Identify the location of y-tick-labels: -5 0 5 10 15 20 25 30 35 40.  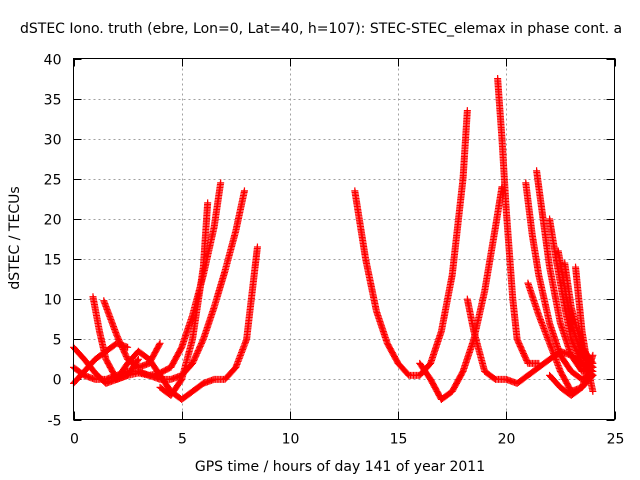
(53, 241).